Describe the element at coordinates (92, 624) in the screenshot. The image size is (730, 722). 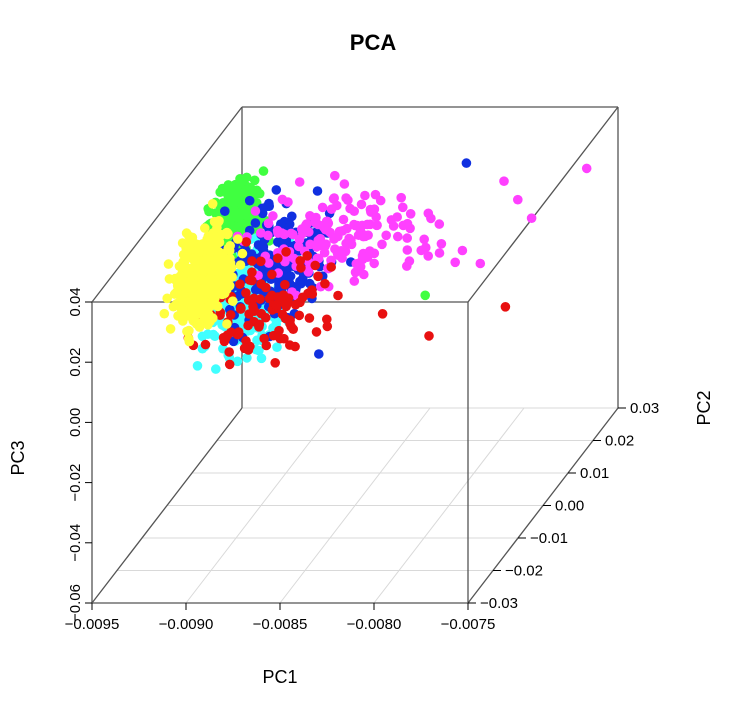
I see `x-tick-label: −0.0095` at that location.